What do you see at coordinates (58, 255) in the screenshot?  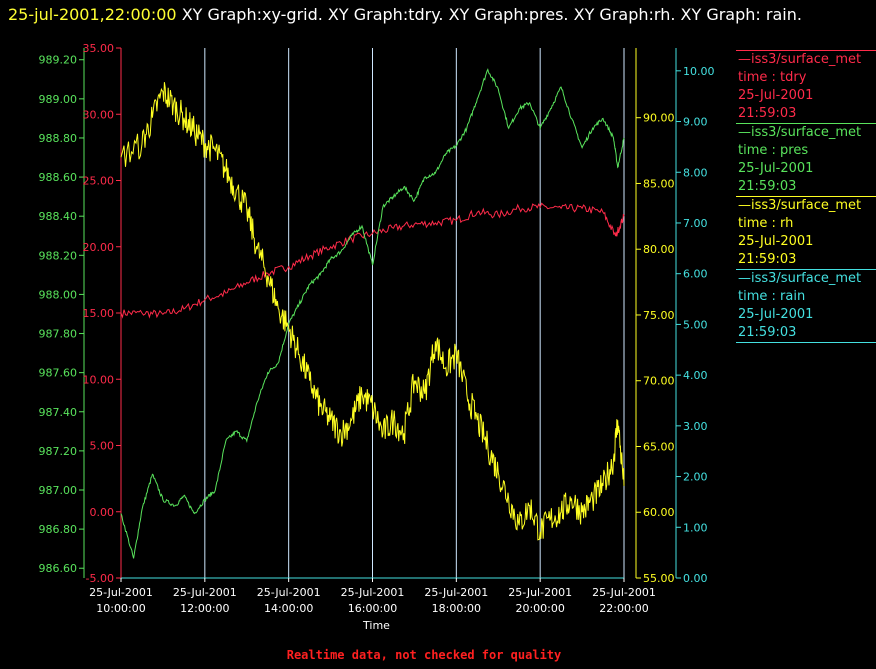 I see `pres-tick-label: 988.20` at bounding box center [58, 255].